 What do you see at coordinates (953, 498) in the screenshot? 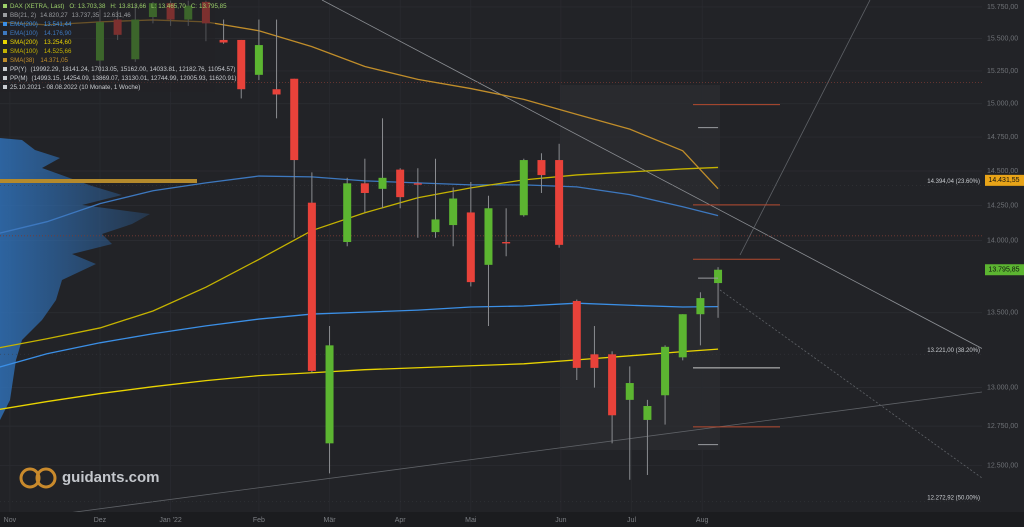
I see `fib-label: 12.272,92 (50.00%)` at bounding box center [953, 498].